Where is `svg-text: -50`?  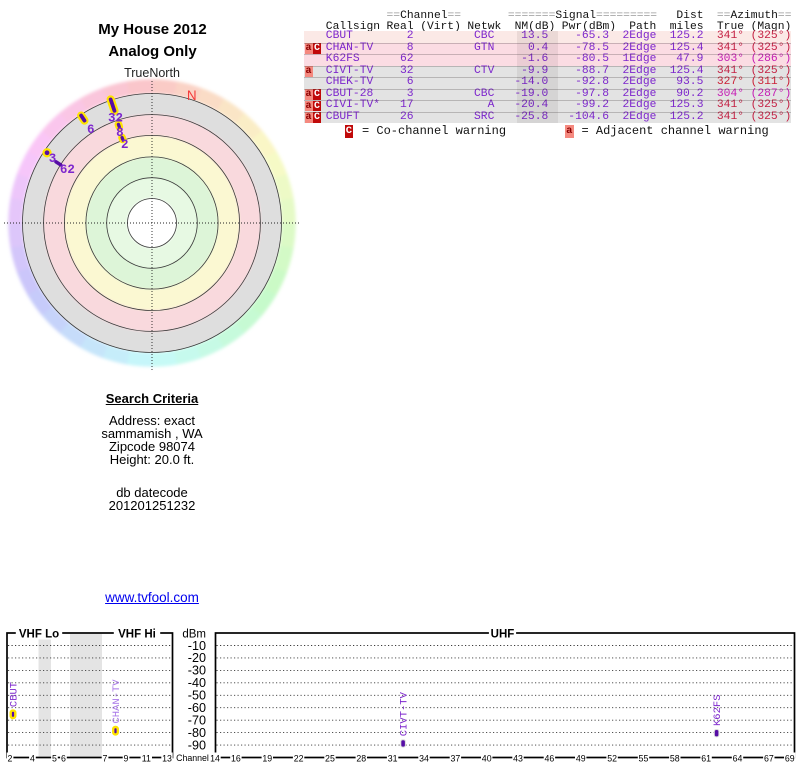
svg-text: -50 is located at coordinates (197, 696).